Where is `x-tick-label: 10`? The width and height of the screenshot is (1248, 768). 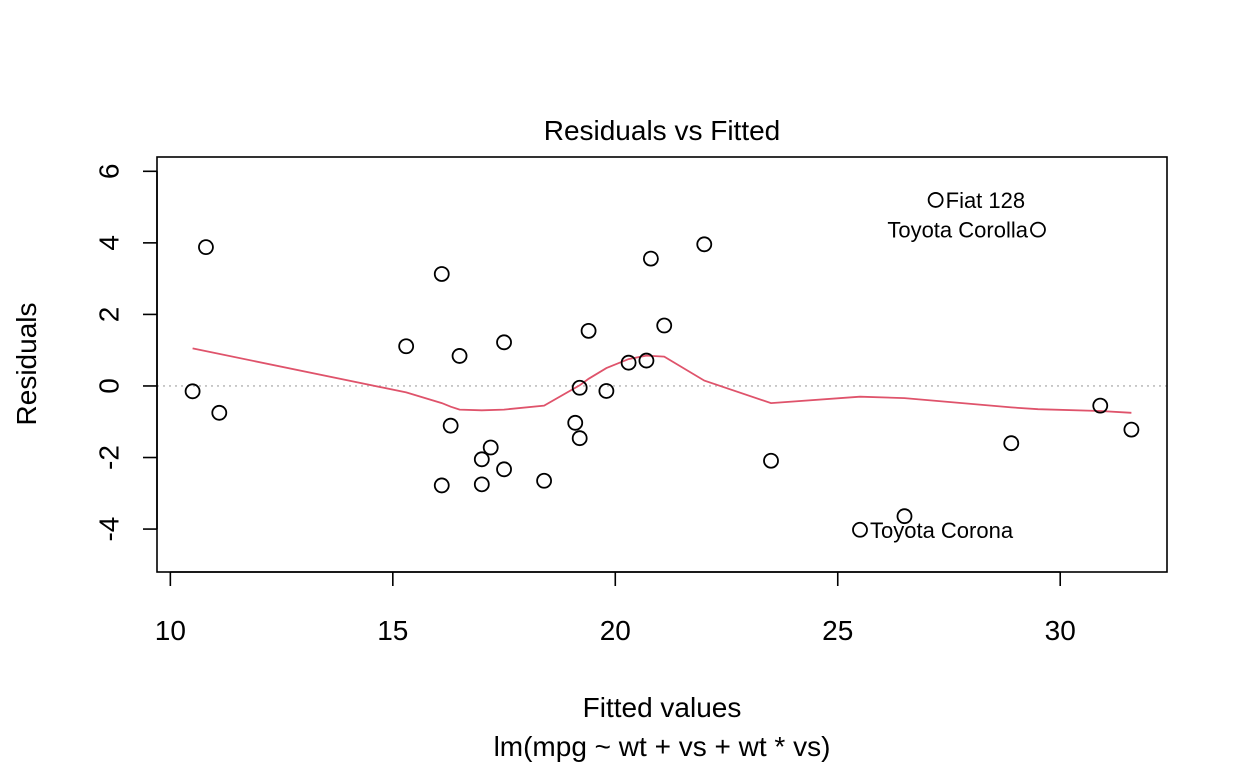 x-tick-label: 10 is located at coordinates (170, 630).